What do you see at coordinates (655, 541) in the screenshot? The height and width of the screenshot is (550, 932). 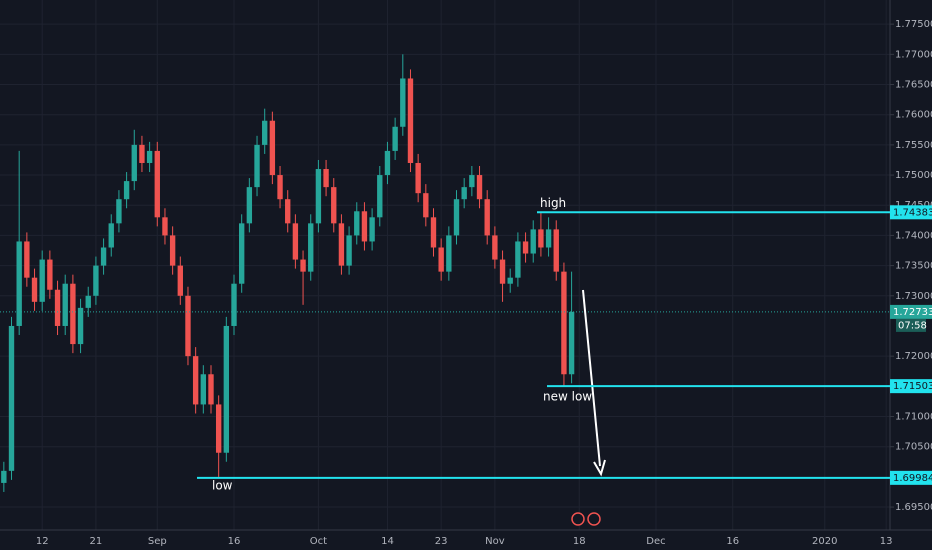 I see `x-tick-label: Dec` at bounding box center [655, 541].